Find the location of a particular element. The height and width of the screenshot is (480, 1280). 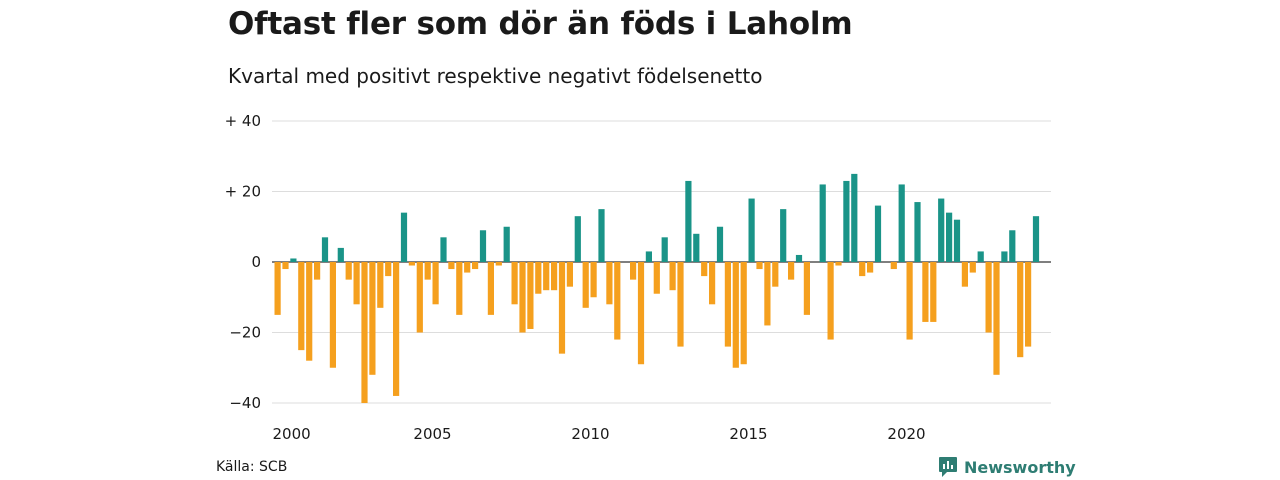

y-tick-label: + 20 is located at coordinates (243, 192).